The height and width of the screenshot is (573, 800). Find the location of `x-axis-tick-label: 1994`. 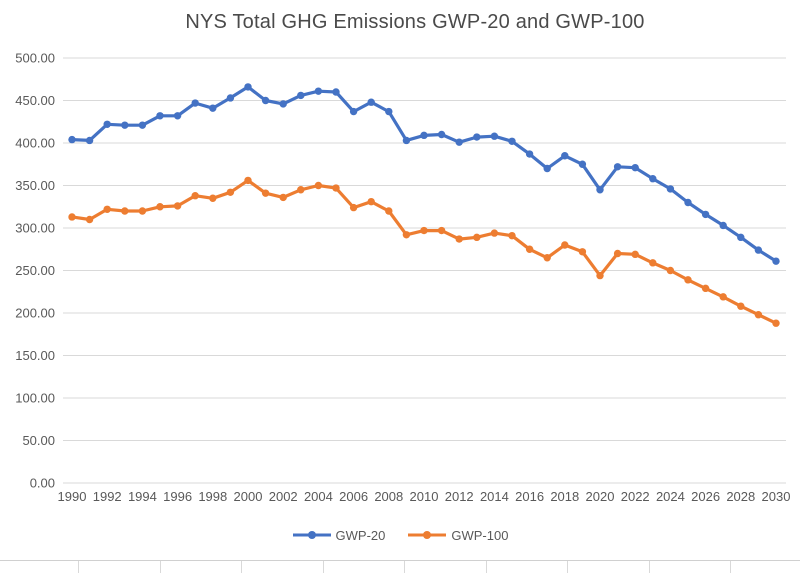

x-axis-tick-label: 1994 is located at coordinates (142, 496).